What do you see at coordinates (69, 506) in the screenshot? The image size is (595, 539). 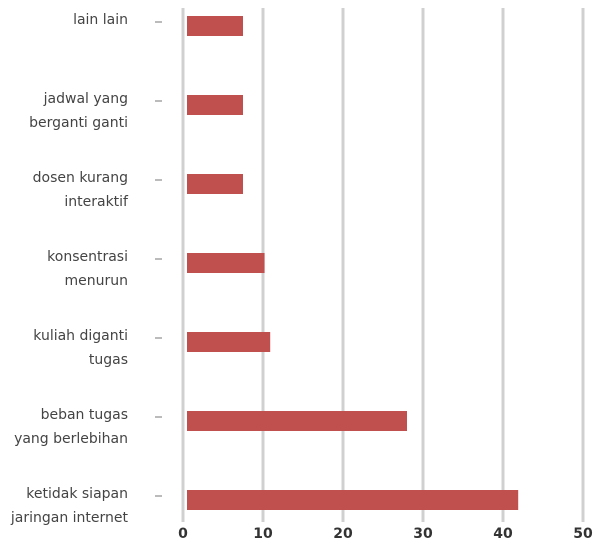 I see `y-tick-label: ketidak siapan jaringan internet` at bounding box center [69, 506].